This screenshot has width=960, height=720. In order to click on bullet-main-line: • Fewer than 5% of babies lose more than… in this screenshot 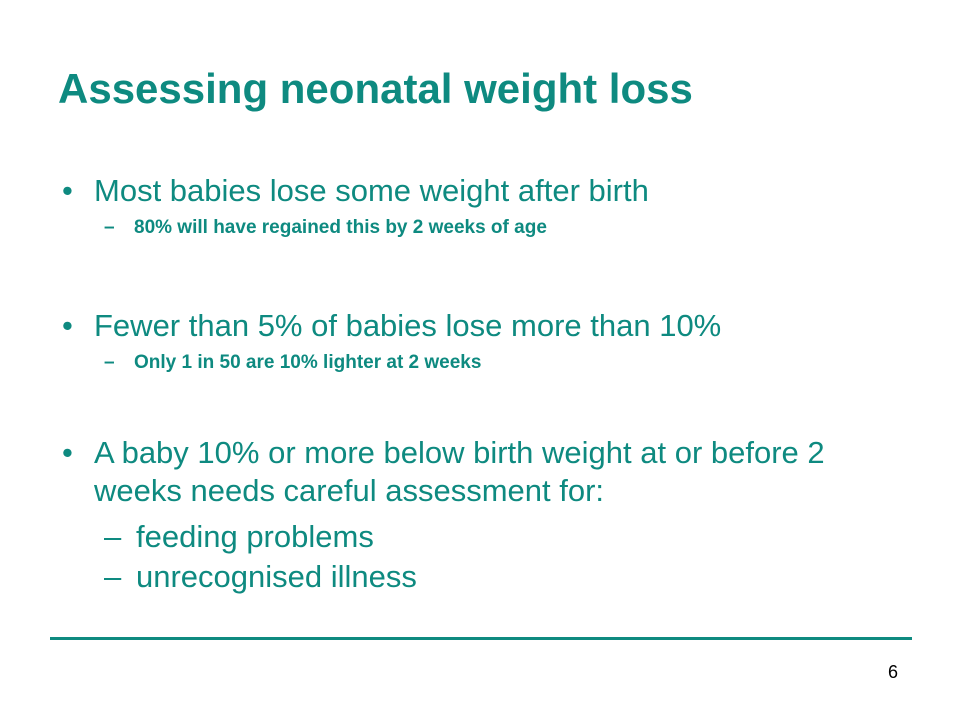, I will do `click(482, 326)`.